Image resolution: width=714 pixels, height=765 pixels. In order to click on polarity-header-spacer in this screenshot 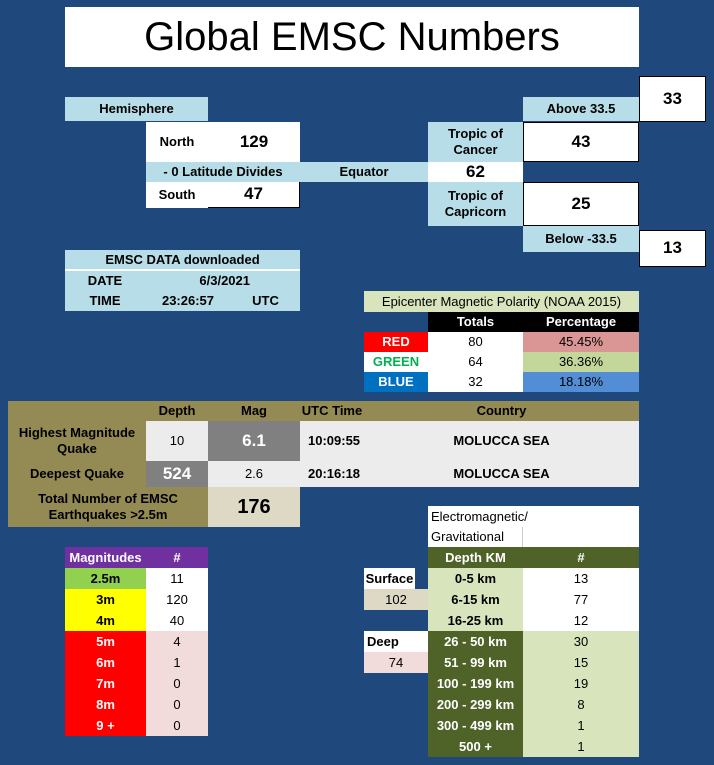, I will do `click(396, 322)`.